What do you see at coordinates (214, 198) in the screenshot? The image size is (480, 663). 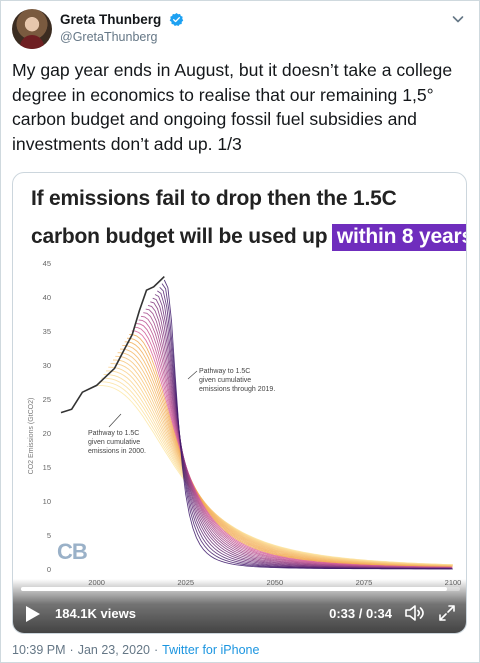 I see `chart-title-line1: If emissions fail to drop then the 1.5C` at bounding box center [214, 198].